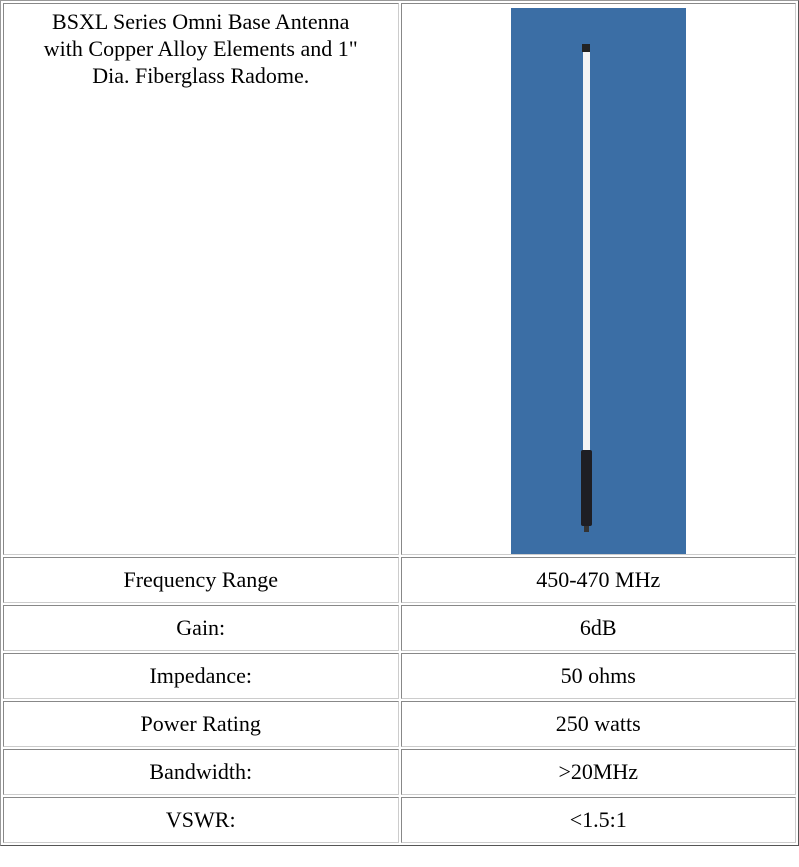 The width and height of the screenshot is (799, 867). What do you see at coordinates (201, 820) in the screenshot?
I see `spec-label: VSWR:` at bounding box center [201, 820].